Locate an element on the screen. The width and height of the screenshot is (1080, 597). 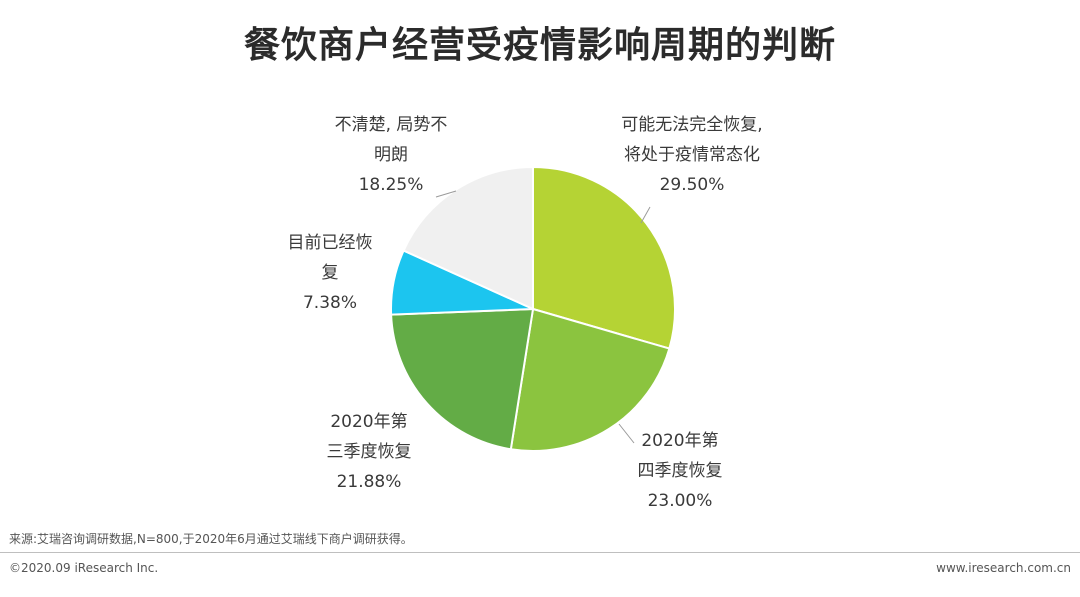
slice-value-label-3: 21.88% is located at coordinates (369, 482).